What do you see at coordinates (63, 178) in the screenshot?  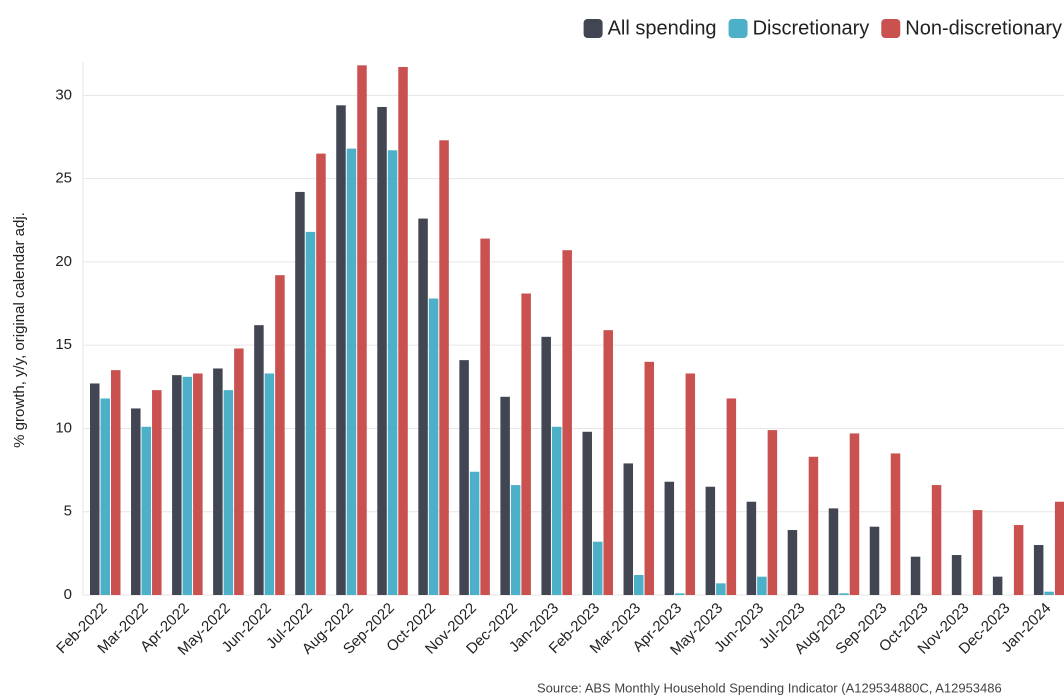 I see `y-tick-label: 25` at bounding box center [63, 178].